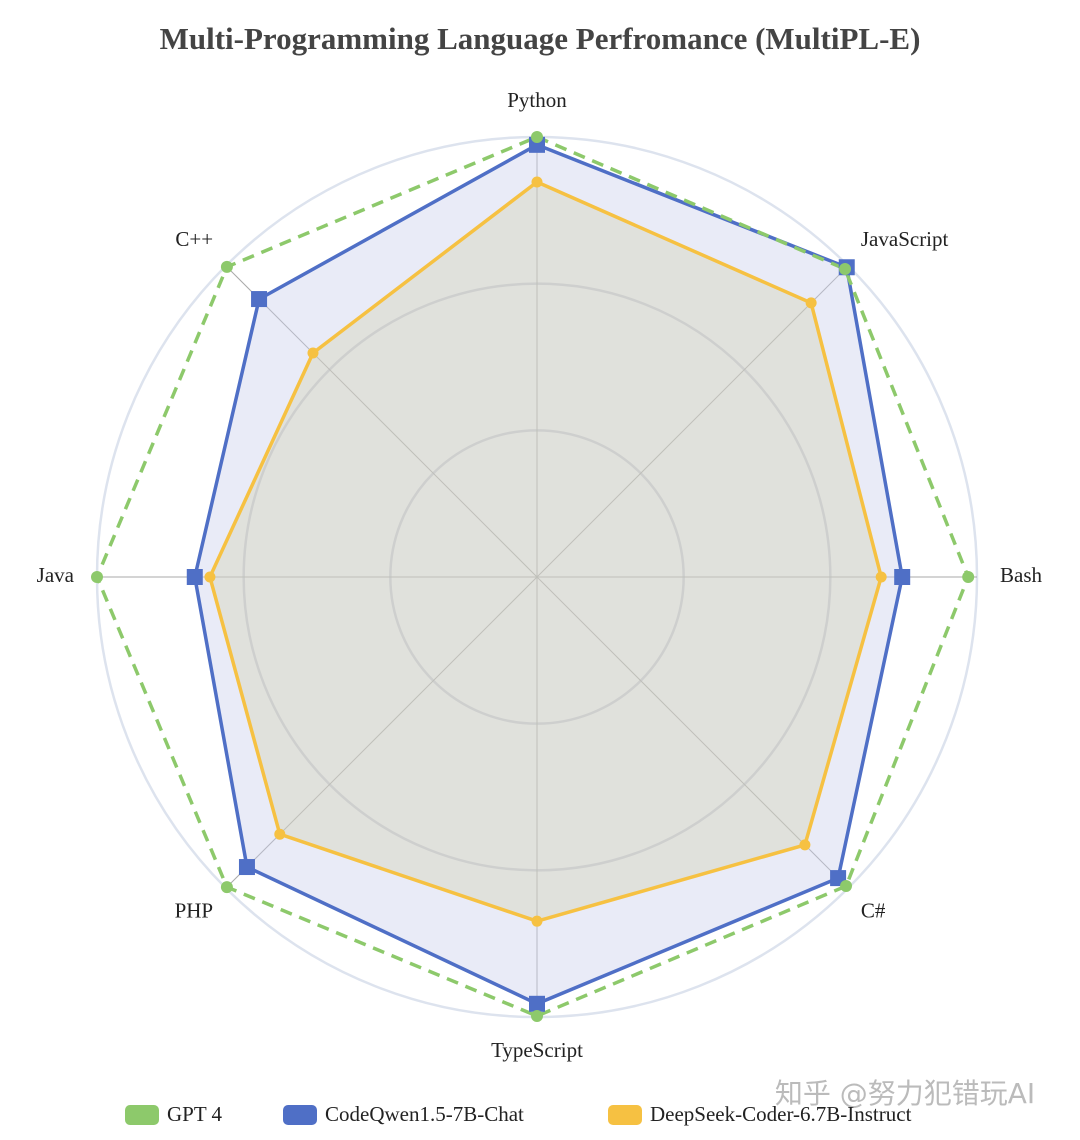 This screenshot has width=1080, height=1140. What do you see at coordinates (537, 1050) in the screenshot?
I see `axis-label: TypeScript` at bounding box center [537, 1050].